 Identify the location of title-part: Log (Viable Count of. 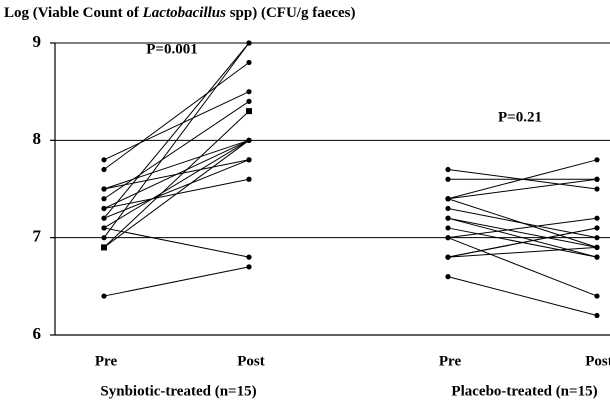
(73, 13).